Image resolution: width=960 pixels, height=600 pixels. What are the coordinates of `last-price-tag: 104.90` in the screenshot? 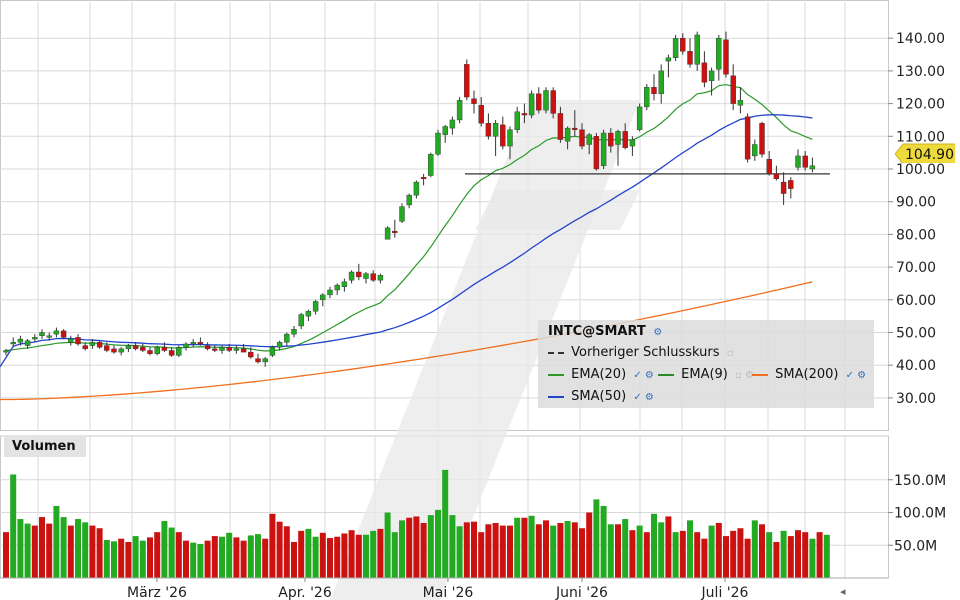 It's located at (925, 153).